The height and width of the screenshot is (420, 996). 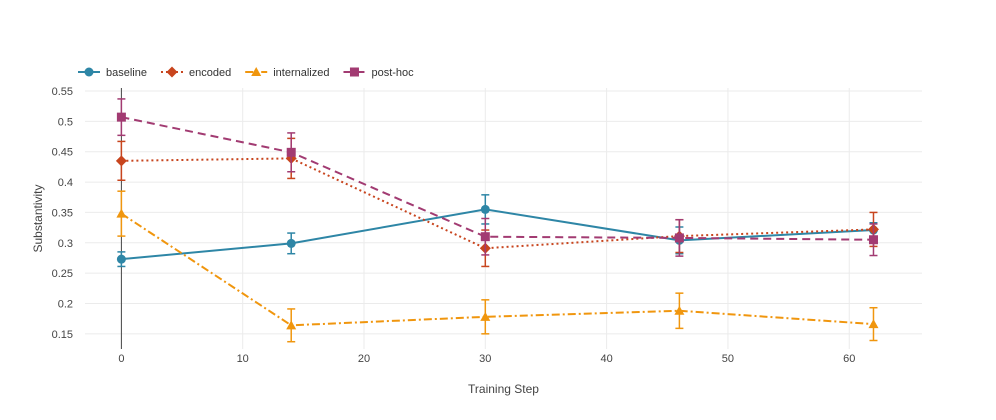 I want to click on x-tick-label: 40, so click(x=606, y=359).